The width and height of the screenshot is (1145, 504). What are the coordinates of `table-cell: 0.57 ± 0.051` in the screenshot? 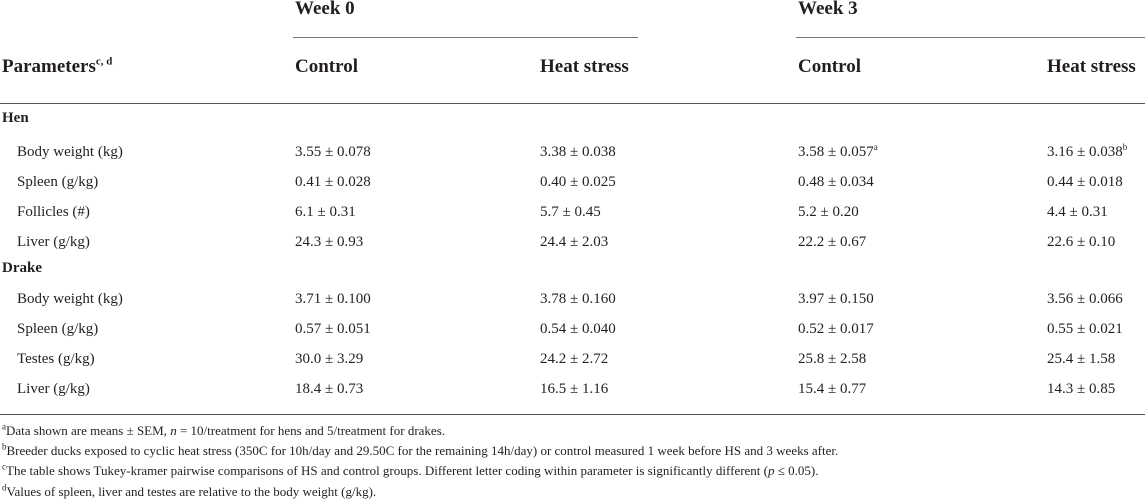 It's located at (333, 329).